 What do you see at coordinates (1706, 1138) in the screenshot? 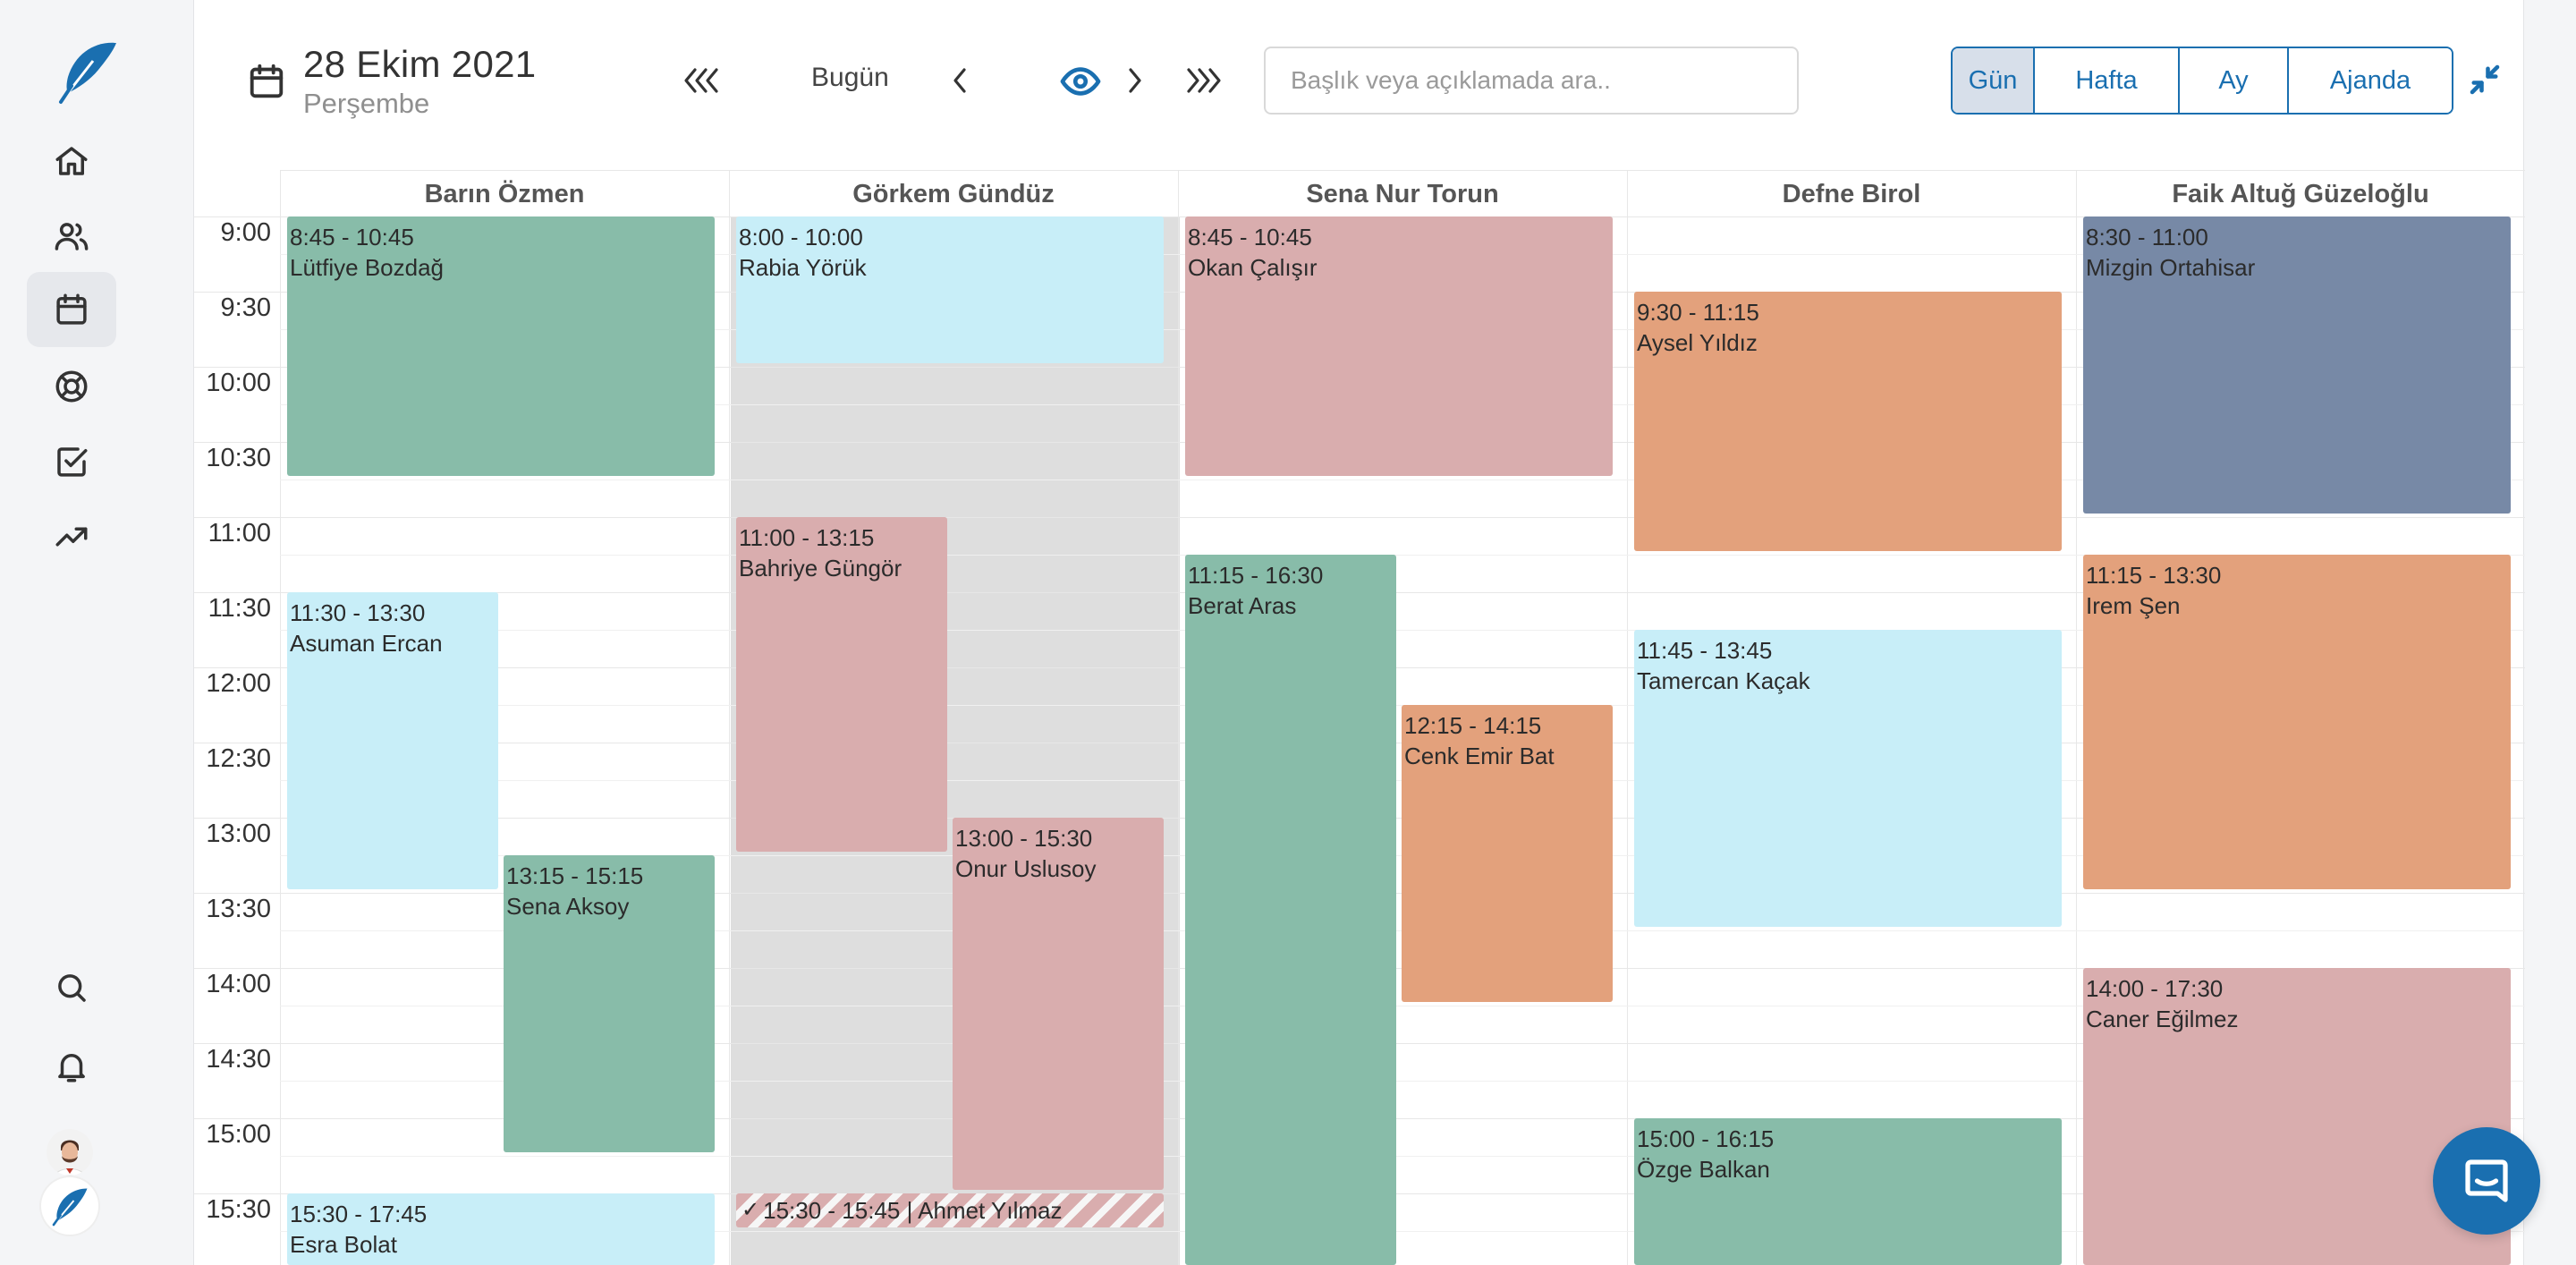
I see `appointment-time: 15:00 - 16:15` at bounding box center [1706, 1138].